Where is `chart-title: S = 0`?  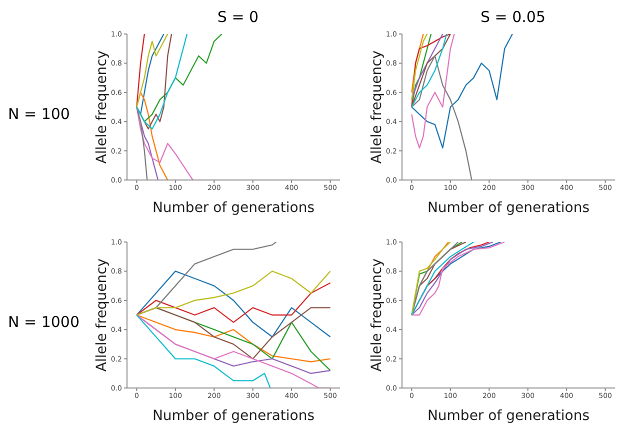
chart-title: S = 0 is located at coordinates (238, 18).